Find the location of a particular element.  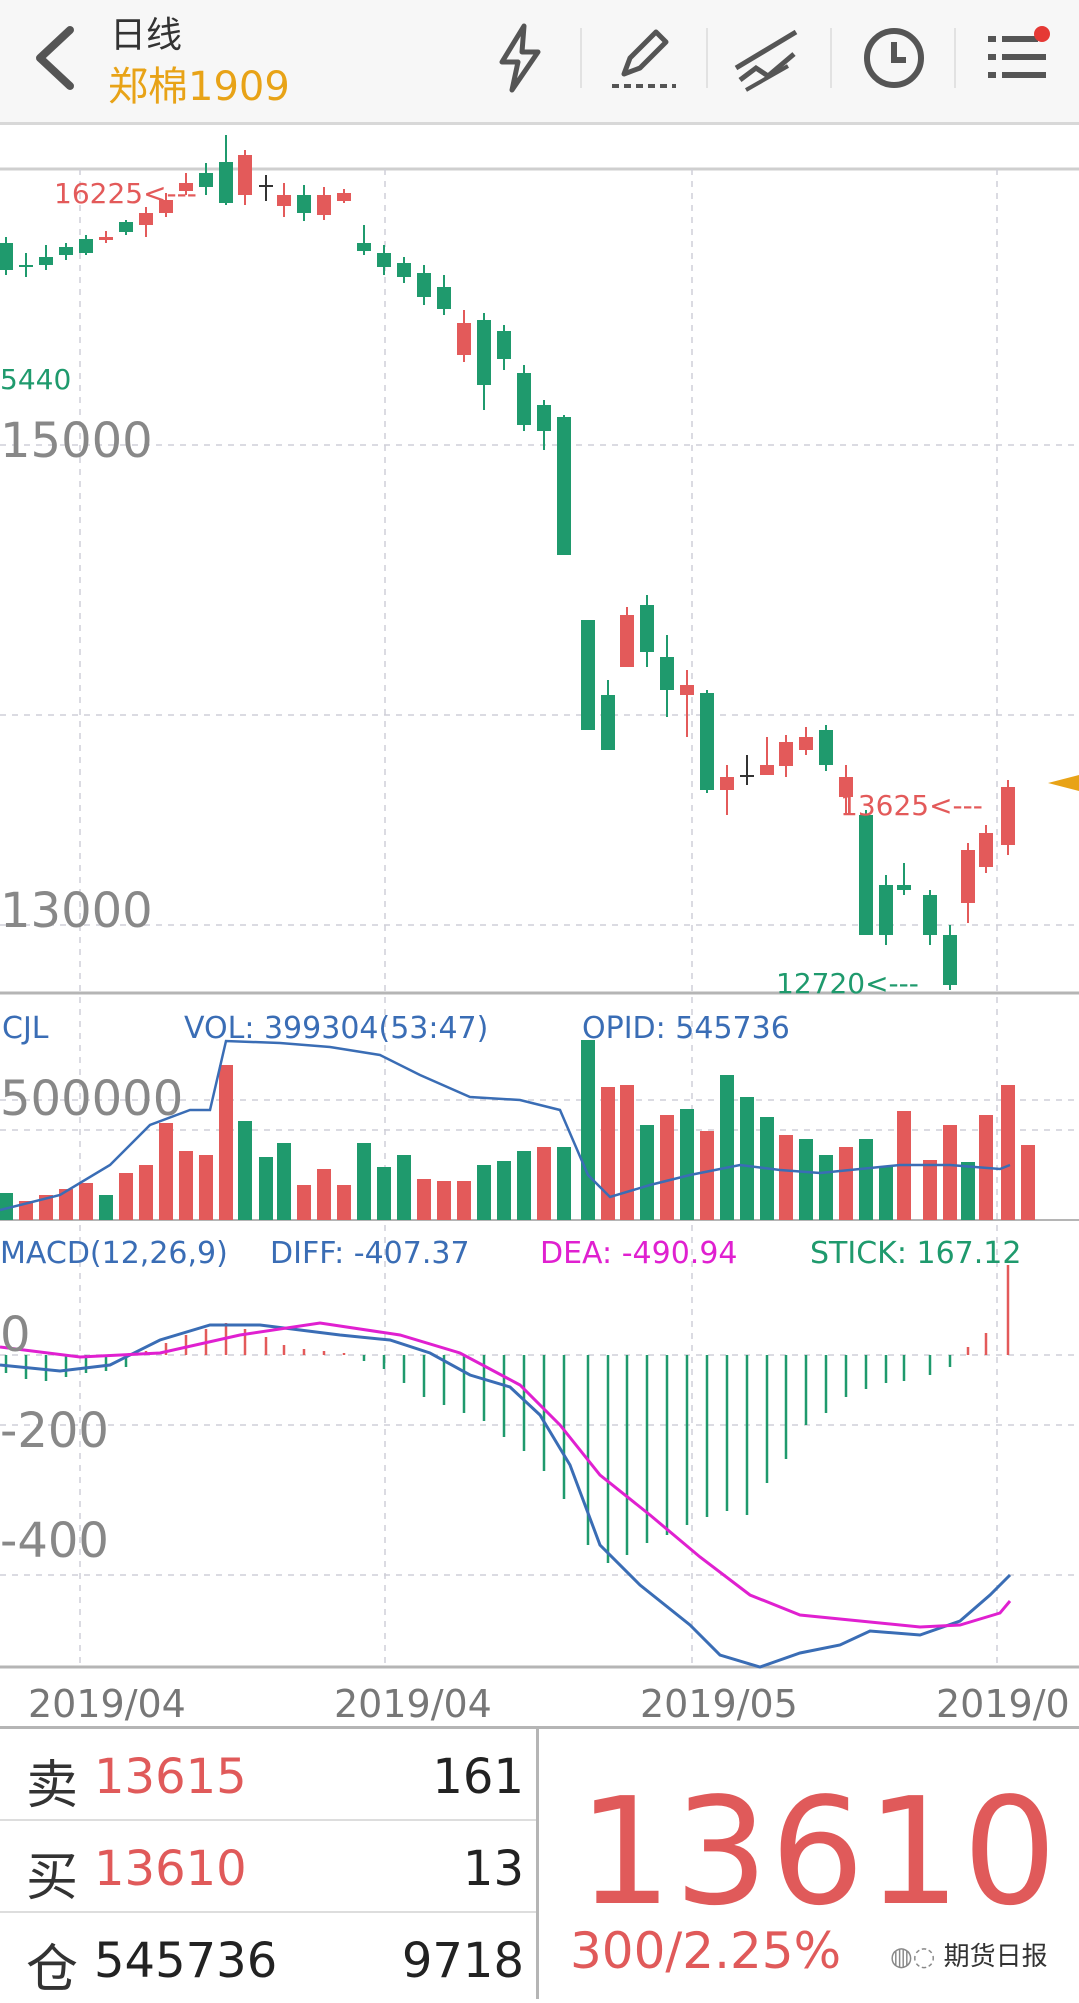

recent-high-marker: 13625<--- is located at coordinates (911, 805).